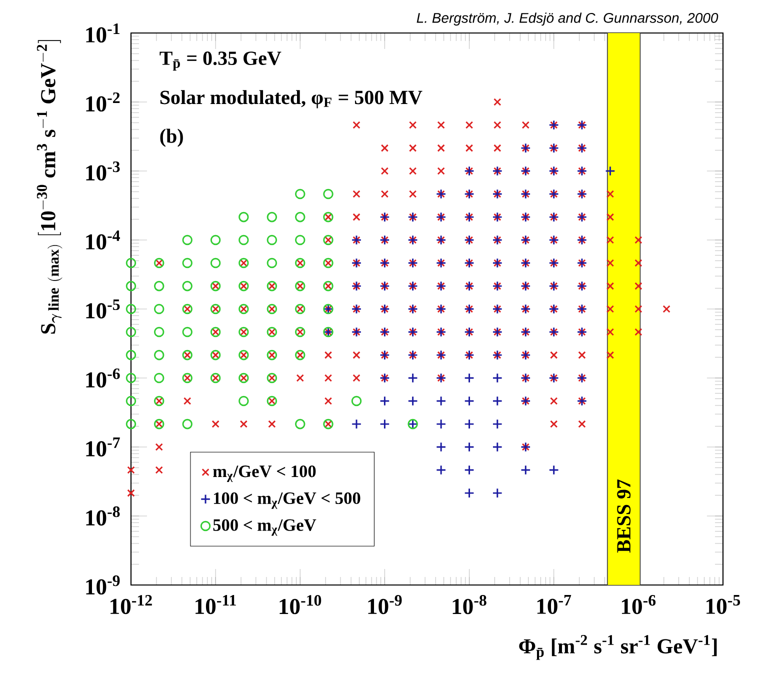  What do you see at coordinates (264, 527) in the screenshot?
I see `legend-label: 500 < m$_{χ}$/GeV` at bounding box center [264, 527].